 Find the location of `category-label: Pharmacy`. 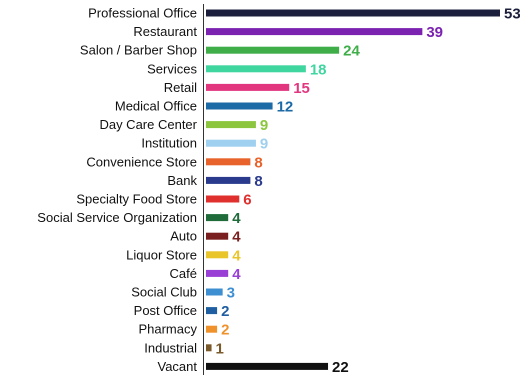

category-label: Pharmacy is located at coordinates (167, 329).